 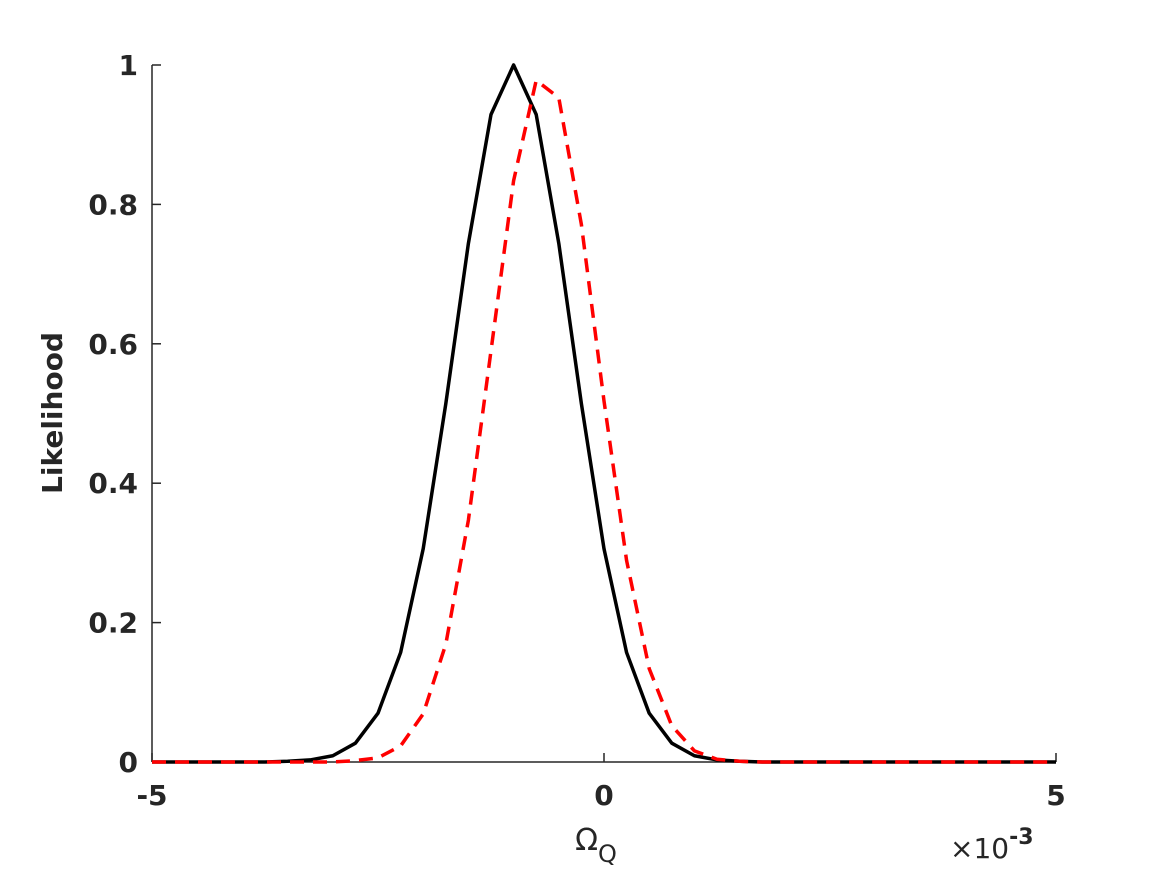 I want to click on multiplier-exponent: -3, so click(x=1021, y=837).